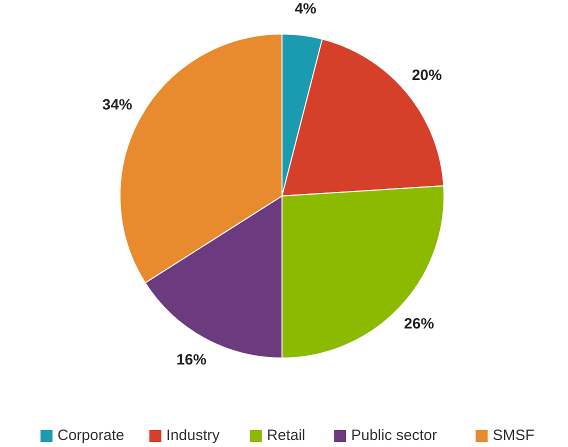 The height and width of the screenshot is (447, 568). Describe the element at coordinates (91, 435) in the screenshot. I see `legend-label: Corporate` at that location.